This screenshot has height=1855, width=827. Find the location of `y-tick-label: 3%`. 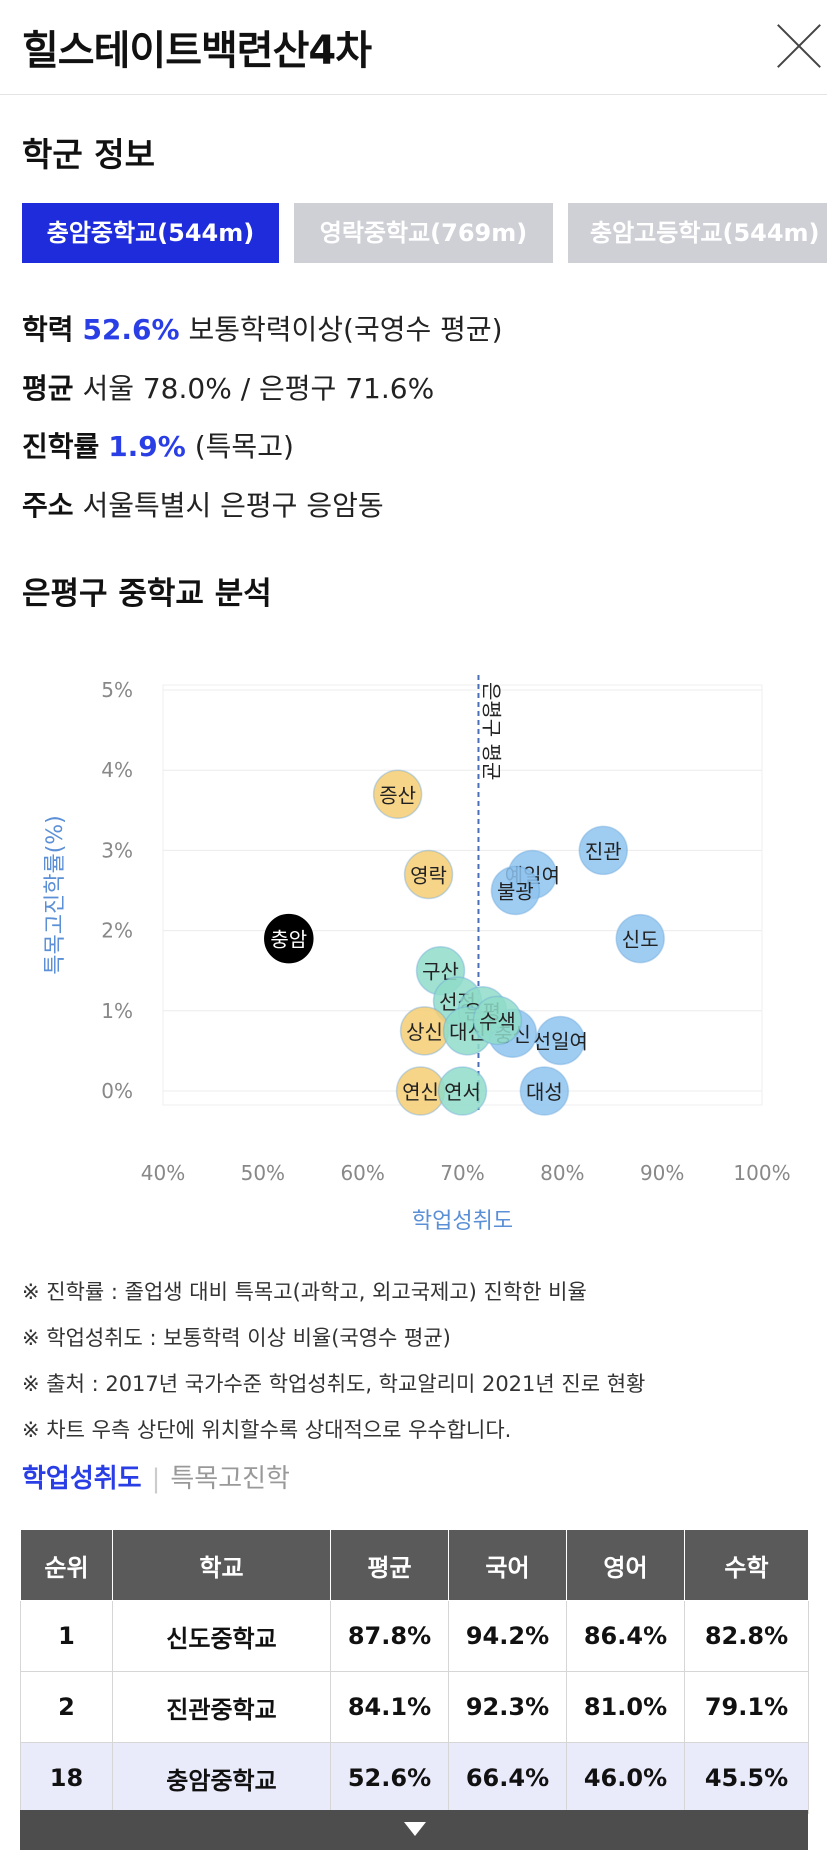

y-tick-label: 3% is located at coordinates (117, 850).